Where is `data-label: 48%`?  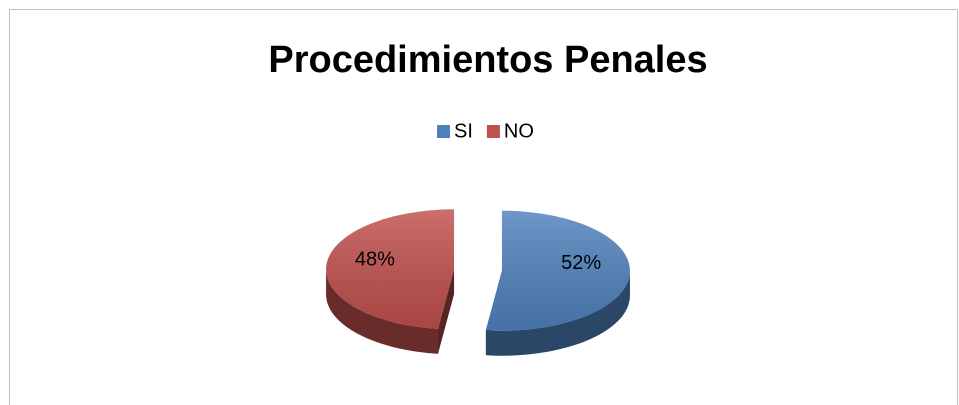 data-label: 48% is located at coordinates (375, 259).